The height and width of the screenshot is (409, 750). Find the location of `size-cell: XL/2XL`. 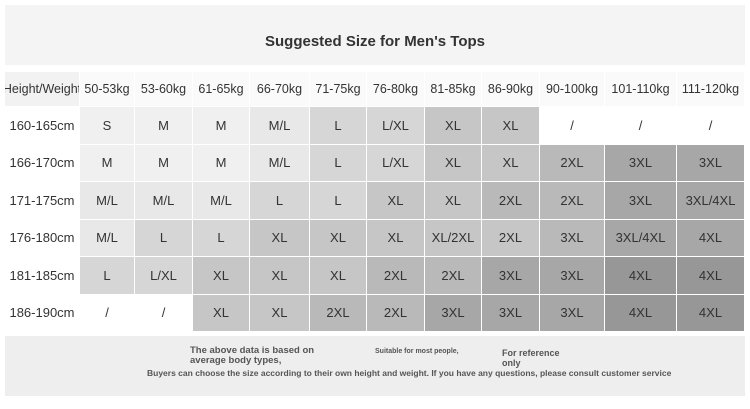

size-cell: XL/2XL is located at coordinates (453, 238).